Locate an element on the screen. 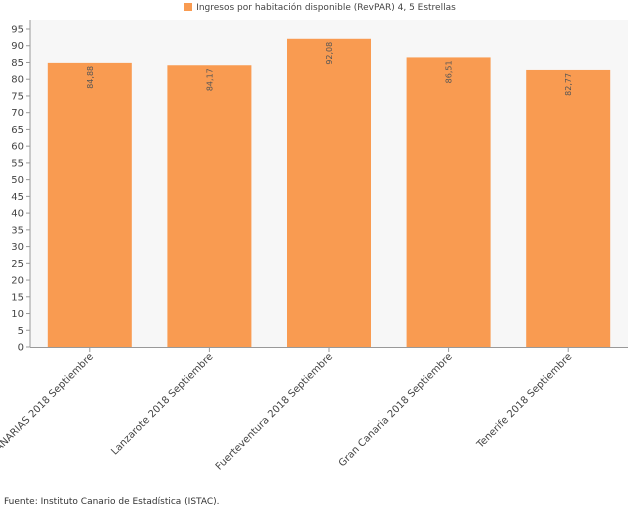 Image resolution: width=640 pixels, height=512 pixels. data-label: 92,08 is located at coordinates (329, 53).